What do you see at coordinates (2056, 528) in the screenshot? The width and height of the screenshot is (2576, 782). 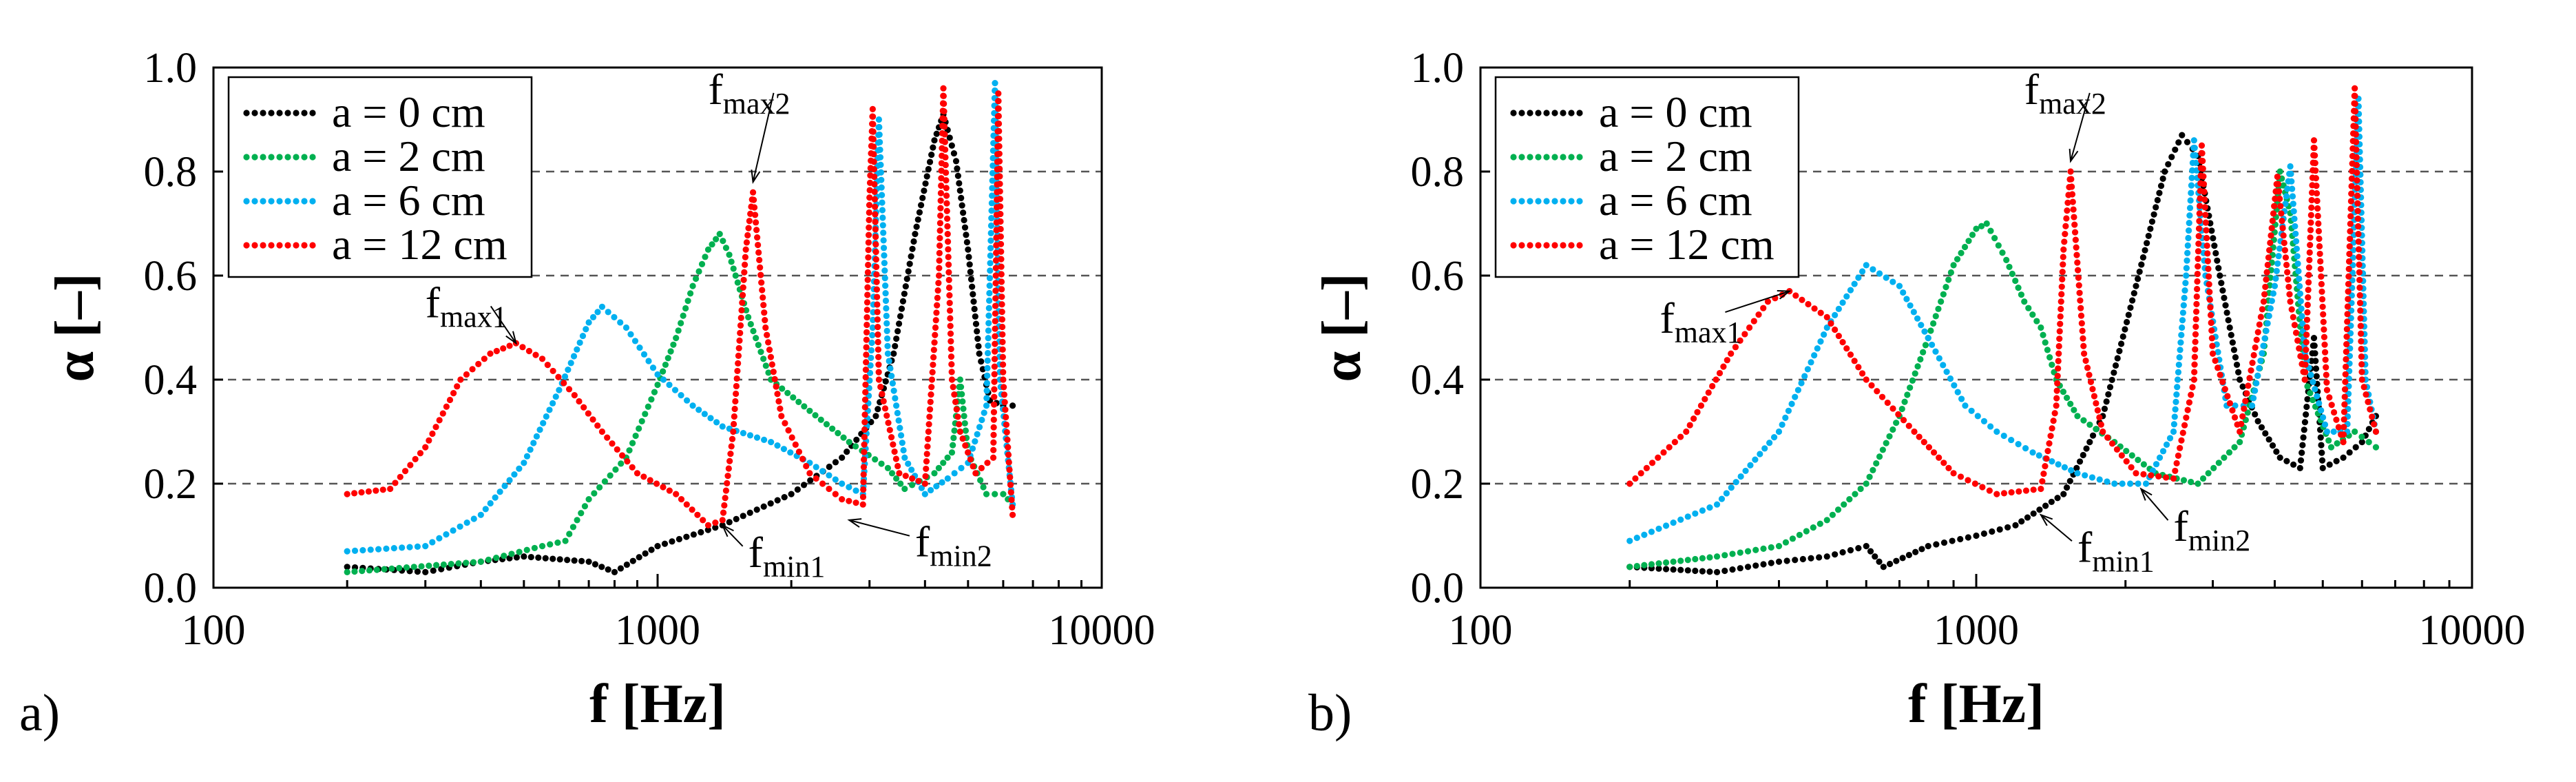 I see `annotation-arrow` at bounding box center [2056, 528].